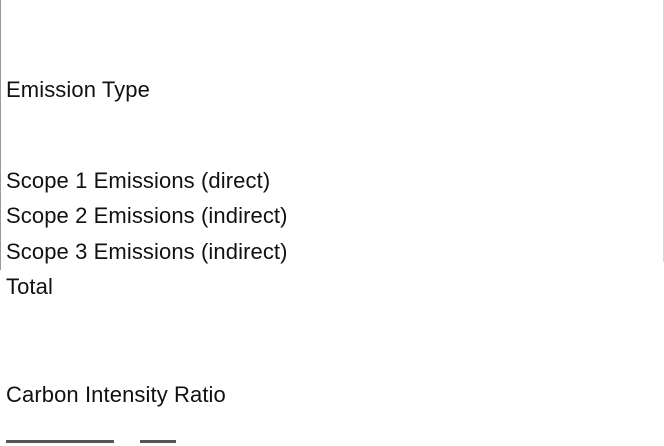  Describe the element at coordinates (138, 180) in the screenshot. I see `row-label-scope-1: Scope 1 Emissions (direct)` at that location.